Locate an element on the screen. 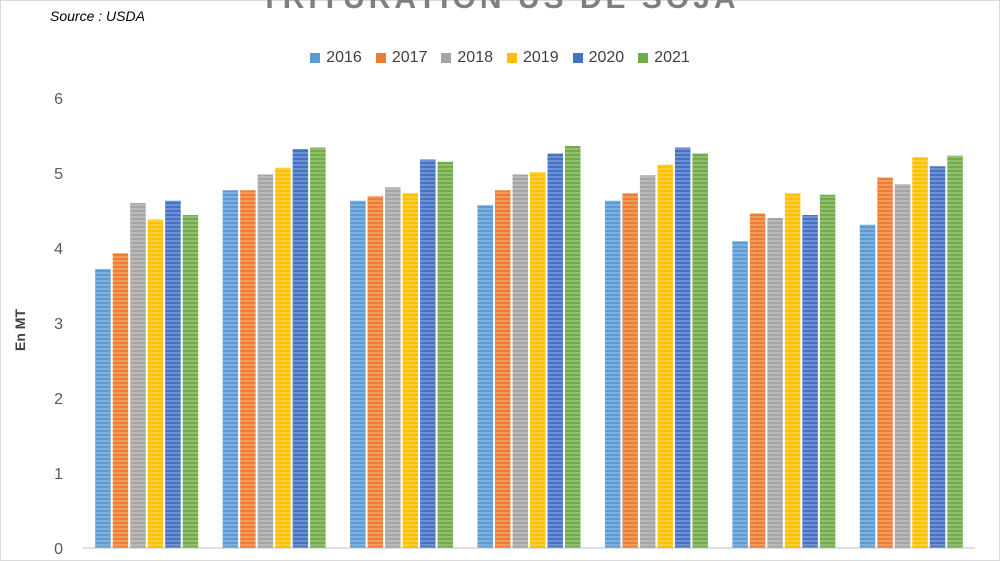 Image resolution: width=1000 pixels, height=561 pixels. legend: 2016 2017 2018 2019 2020 2021 is located at coordinates (500, 58).